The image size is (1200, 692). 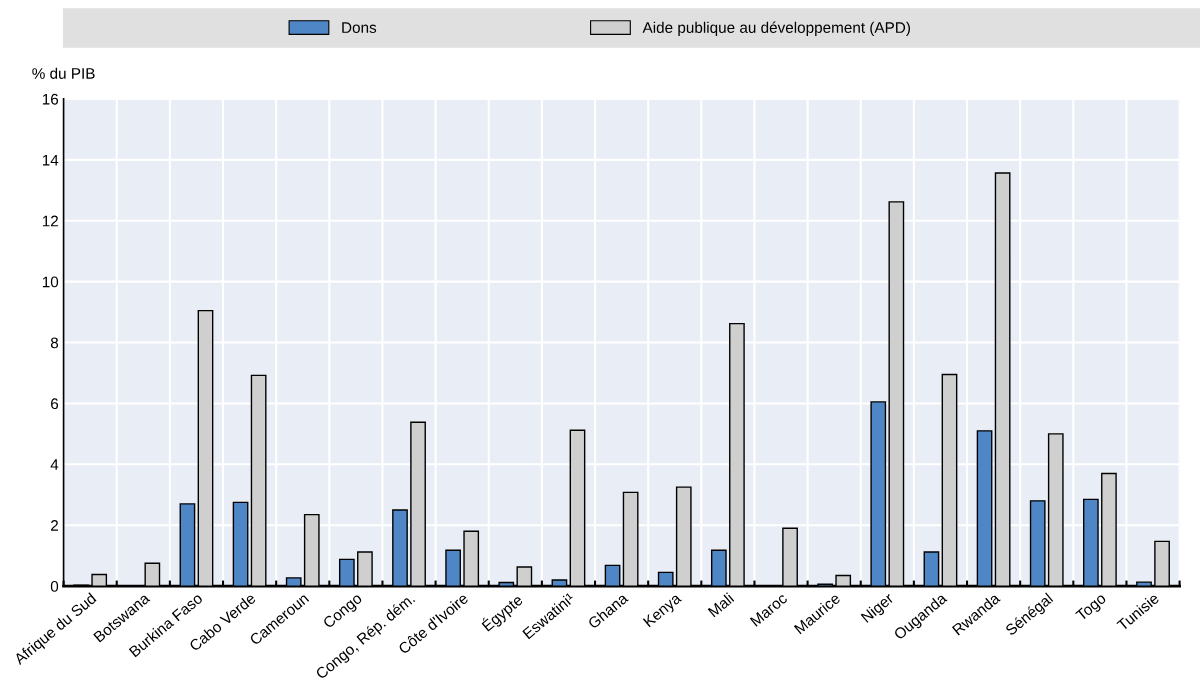 I want to click on y-axis-title: % du PIB, so click(x=63, y=73).